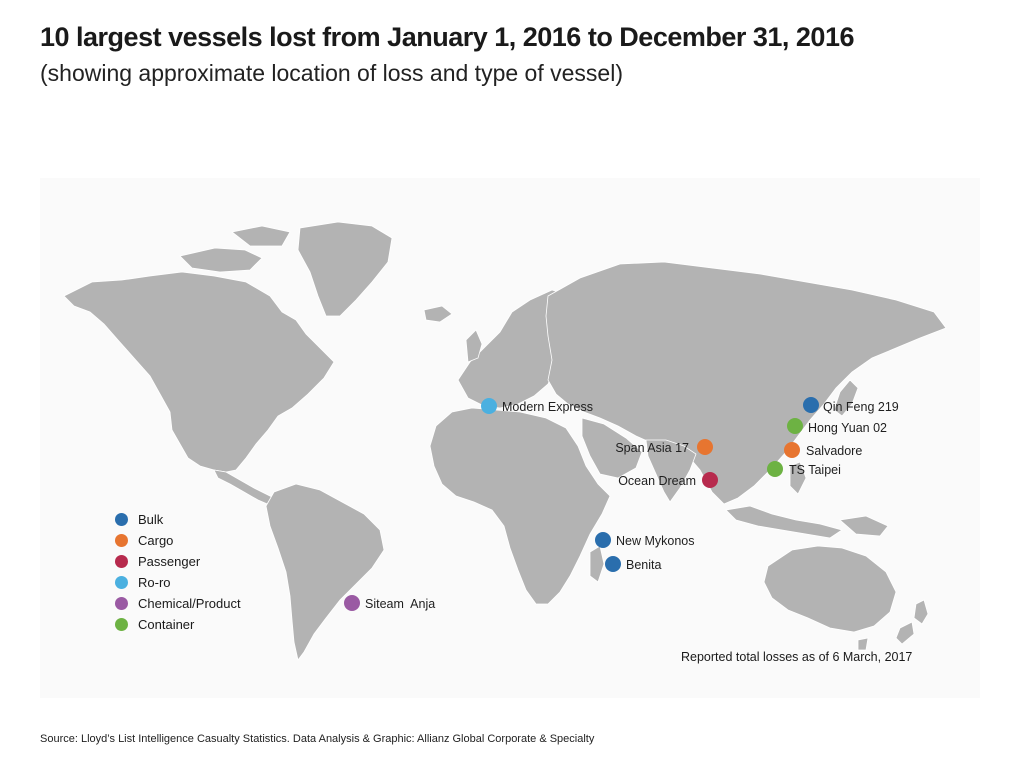 The height and width of the screenshot is (769, 1024). Describe the element at coordinates (710, 480) in the screenshot. I see `vessel-marker-ocean-dream` at that location.